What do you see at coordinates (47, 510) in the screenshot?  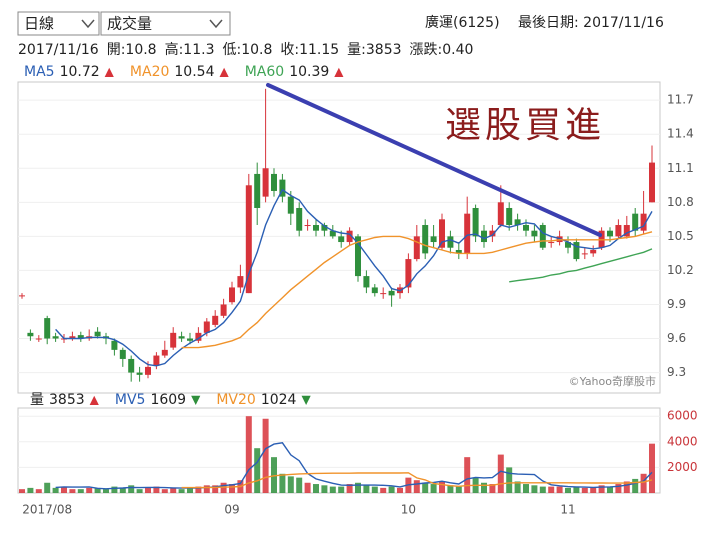 I see `x-tick-label: 2017/08` at bounding box center [47, 510].